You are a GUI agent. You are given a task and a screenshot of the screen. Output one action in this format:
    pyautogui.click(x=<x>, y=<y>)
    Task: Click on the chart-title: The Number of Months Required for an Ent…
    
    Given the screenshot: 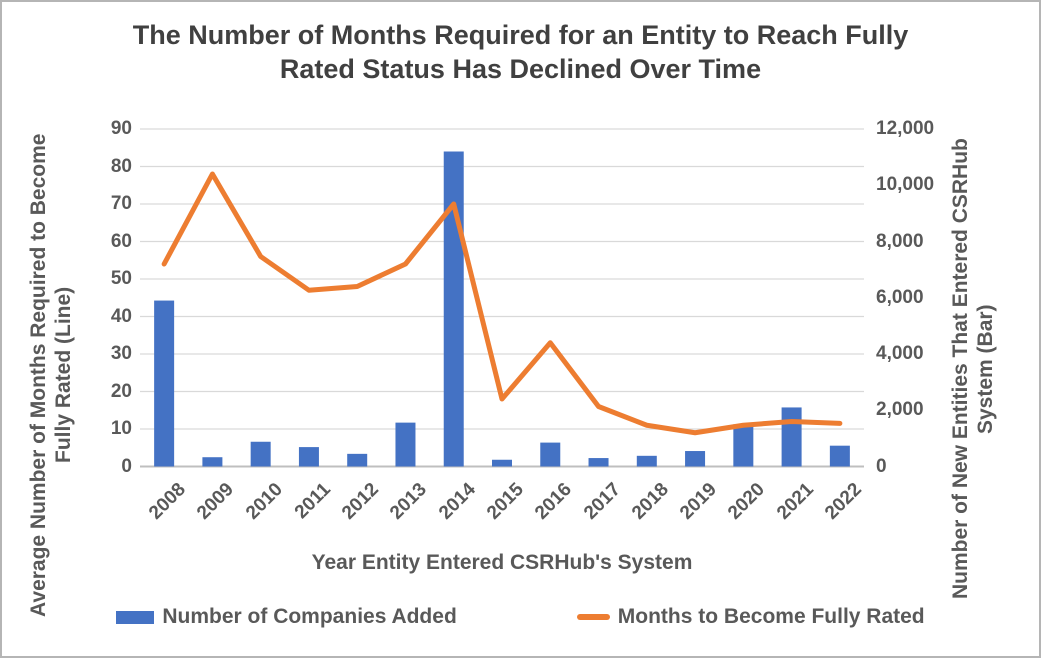 What is the action you would take?
    pyautogui.click(x=520, y=52)
    